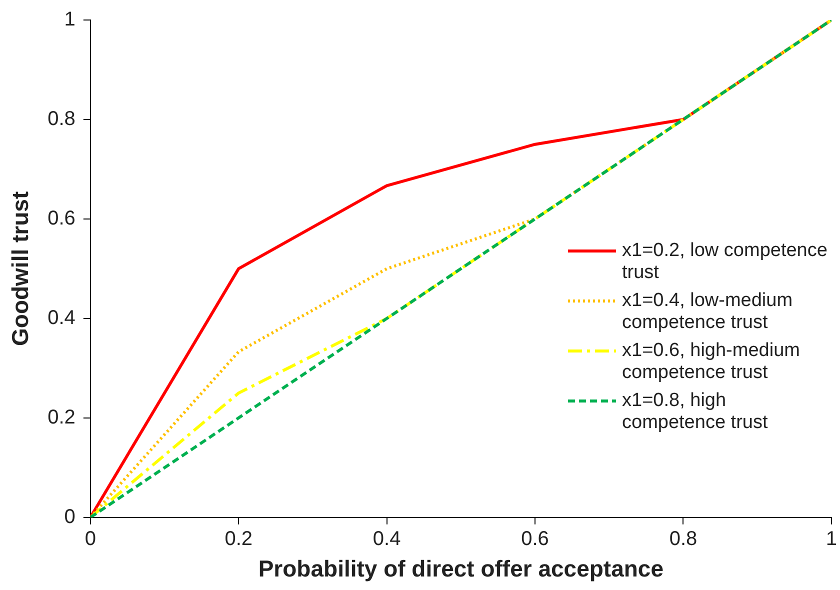 The height and width of the screenshot is (590, 840). Describe the element at coordinates (711, 362) in the screenshot. I see `legend-label: x1=0.6, high-medium competence trust` at that location.